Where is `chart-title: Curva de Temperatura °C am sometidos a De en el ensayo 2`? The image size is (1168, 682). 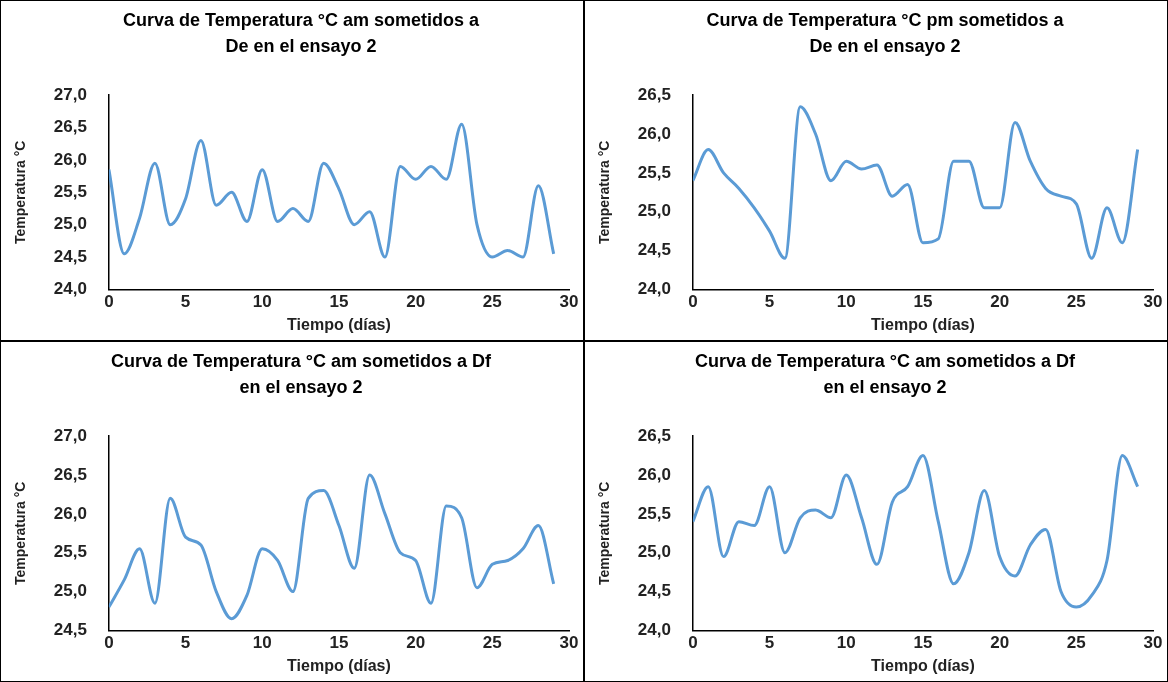 chart-title: Curva de Temperatura °C am sometidos a De en el ensayo 2 is located at coordinates (301, 33).